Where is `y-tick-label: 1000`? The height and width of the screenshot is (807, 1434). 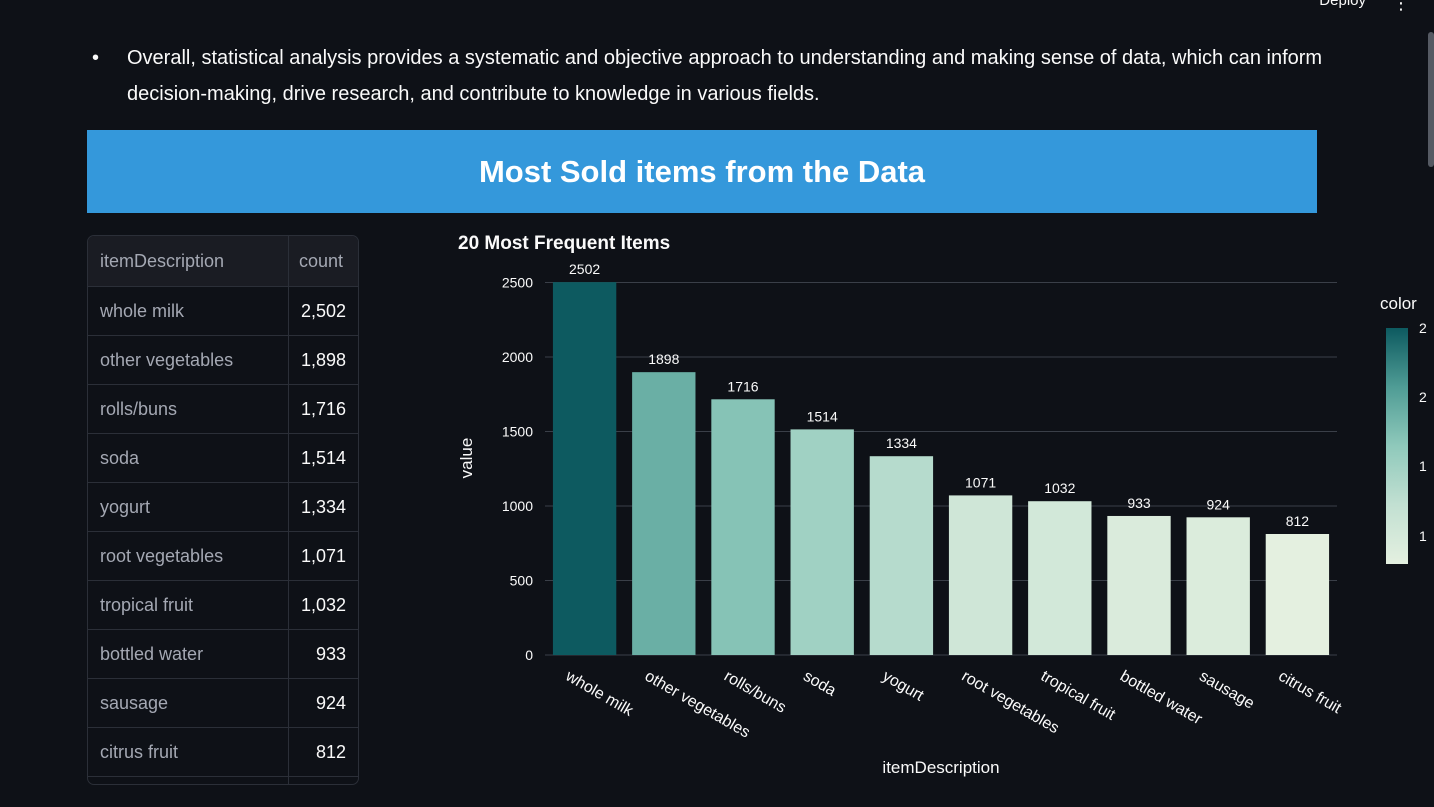
y-tick-label: 1000 is located at coordinates (517, 506).